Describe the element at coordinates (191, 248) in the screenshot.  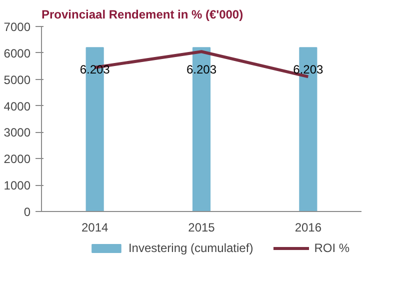
I see `legend-label: Investering (cumulatief)` at that location.